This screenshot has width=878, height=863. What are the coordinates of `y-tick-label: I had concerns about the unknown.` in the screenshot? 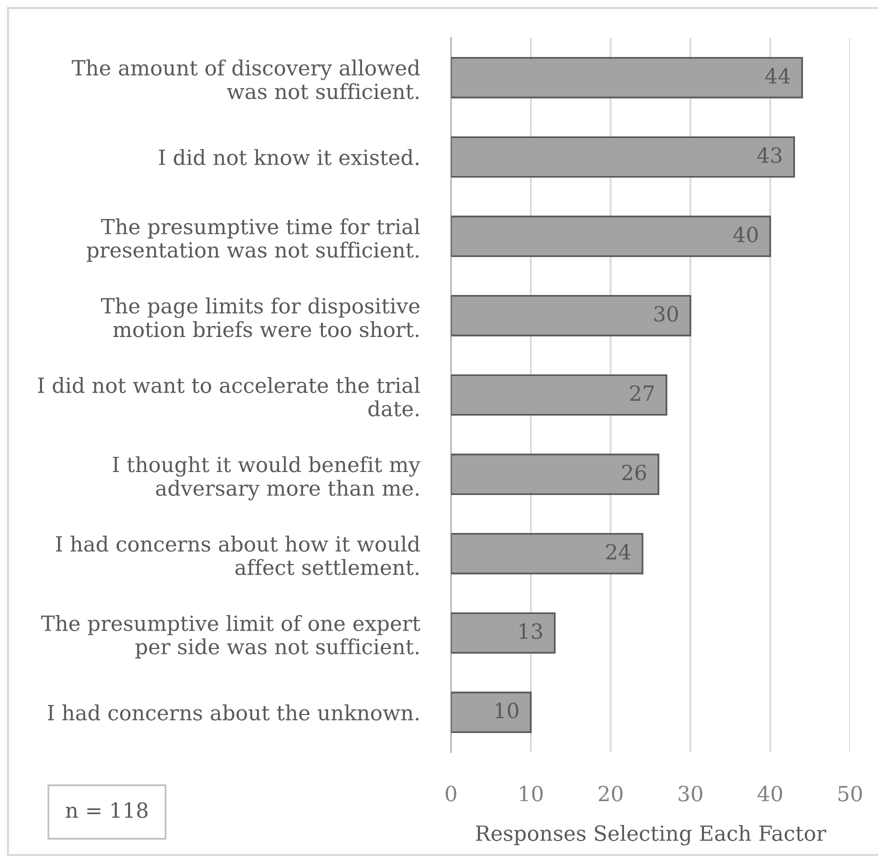 It's located at (233, 712).